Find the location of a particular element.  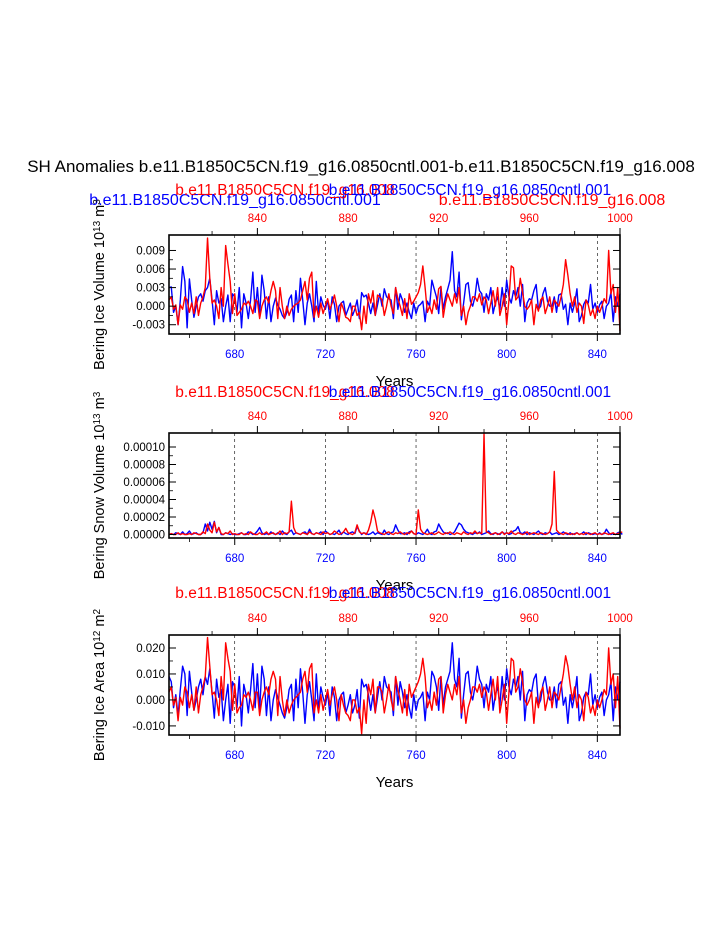

y-axis-label: Bering Ice Volume 1013 m3 is located at coordinates (100, 284).